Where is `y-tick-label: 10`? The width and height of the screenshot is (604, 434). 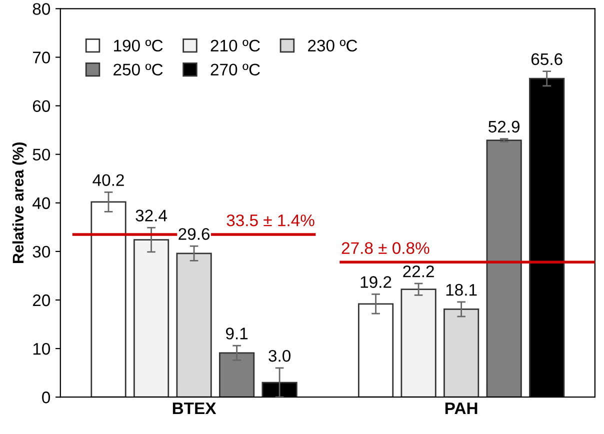
y-tick-label: 10 is located at coordinates (41, 348).